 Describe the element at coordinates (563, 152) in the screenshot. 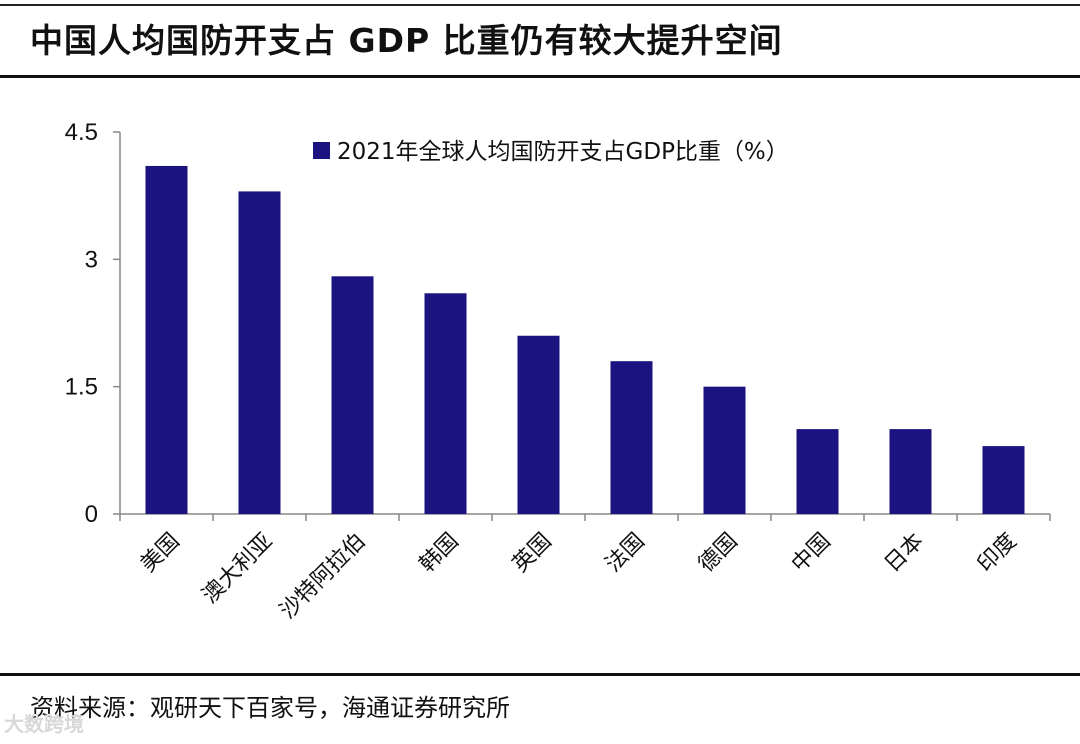

I see `legend-label: 2021年全球人均国防开支占GDP比重（%）` at that location.